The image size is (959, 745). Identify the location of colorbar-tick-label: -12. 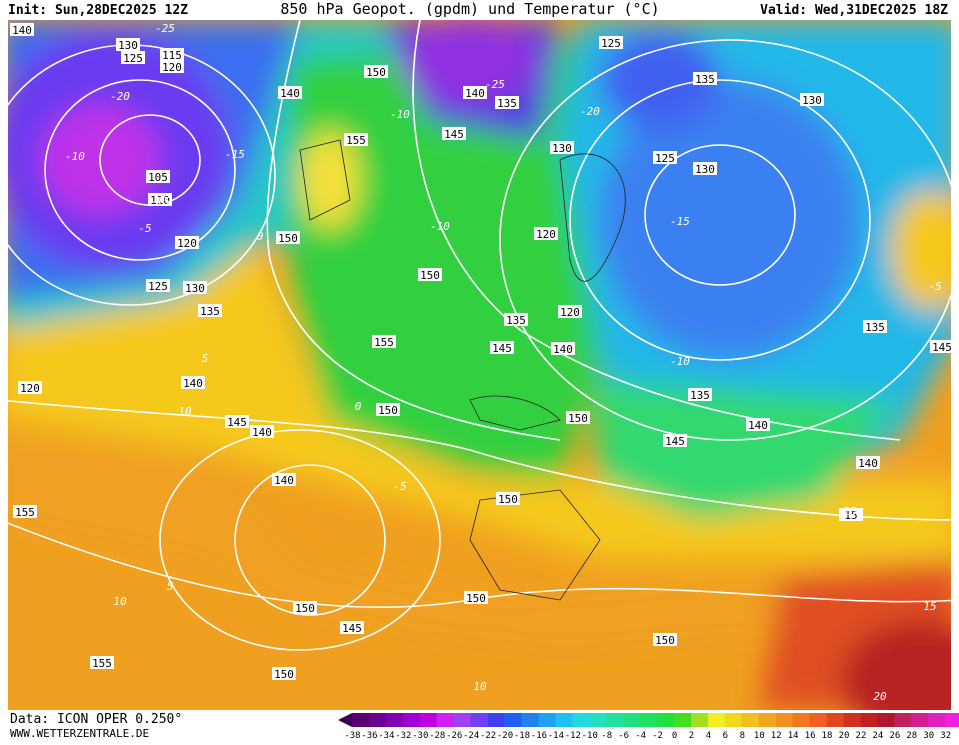
(573, 736).